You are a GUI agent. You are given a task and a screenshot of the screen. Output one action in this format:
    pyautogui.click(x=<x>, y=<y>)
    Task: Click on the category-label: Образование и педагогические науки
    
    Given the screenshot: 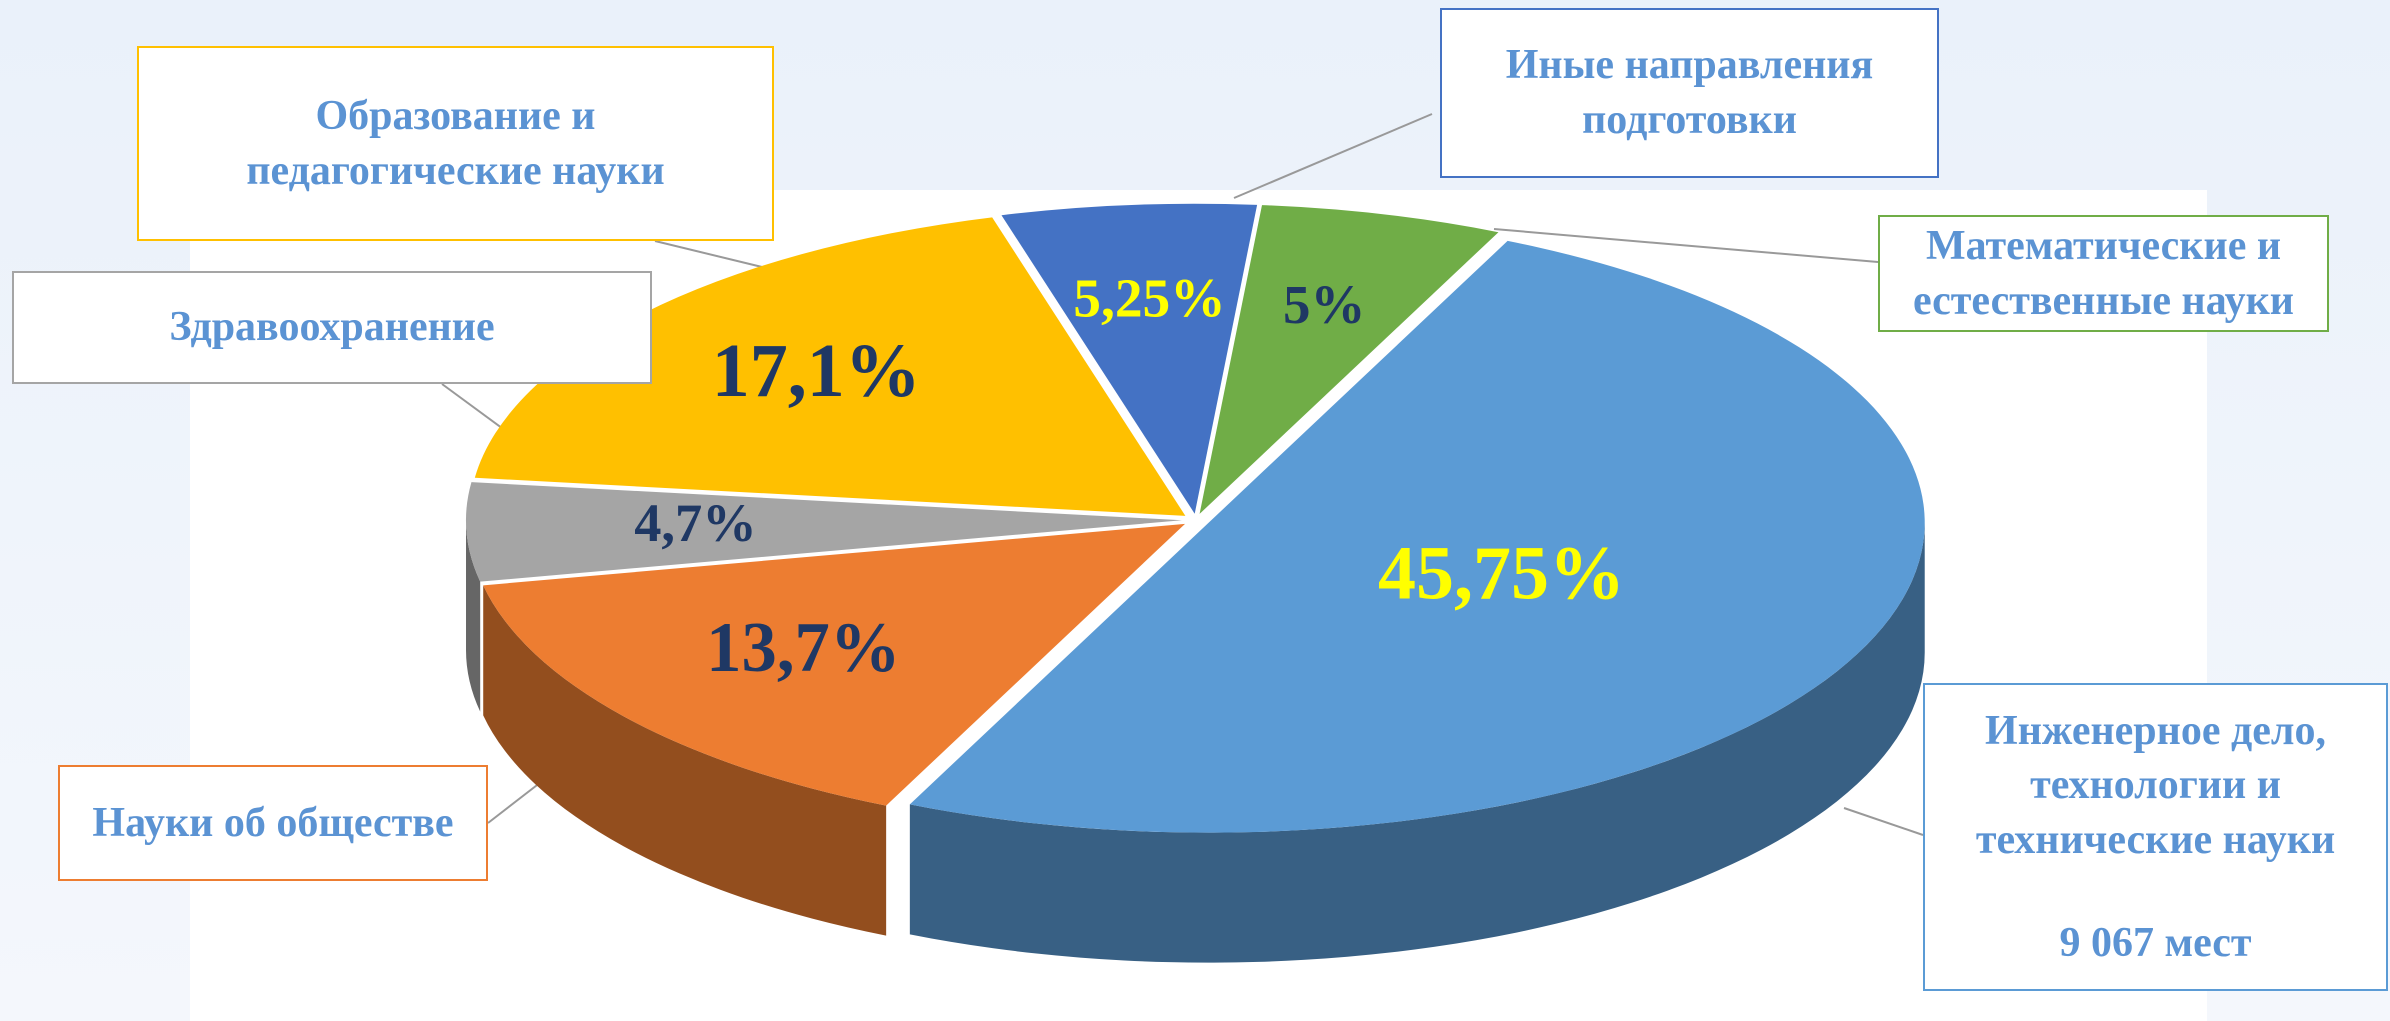 What is the action you would take?
    pyautogui.click(x=455, y=143)
    